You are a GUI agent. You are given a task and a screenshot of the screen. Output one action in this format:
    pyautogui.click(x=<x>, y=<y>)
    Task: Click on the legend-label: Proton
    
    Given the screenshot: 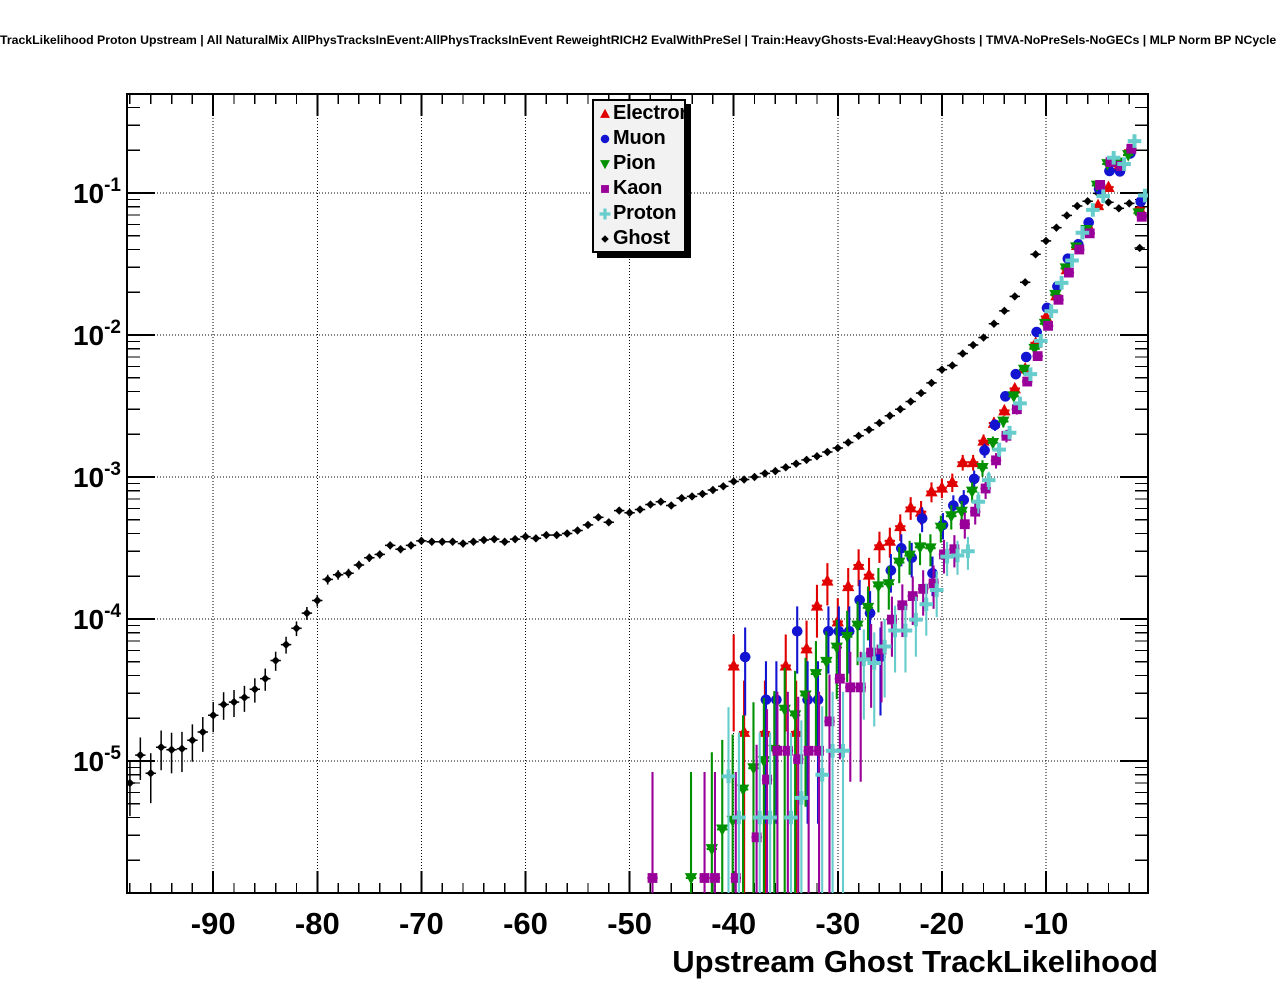 What is the action you would take?
    pyautogui.click(x=645, y=213)
    